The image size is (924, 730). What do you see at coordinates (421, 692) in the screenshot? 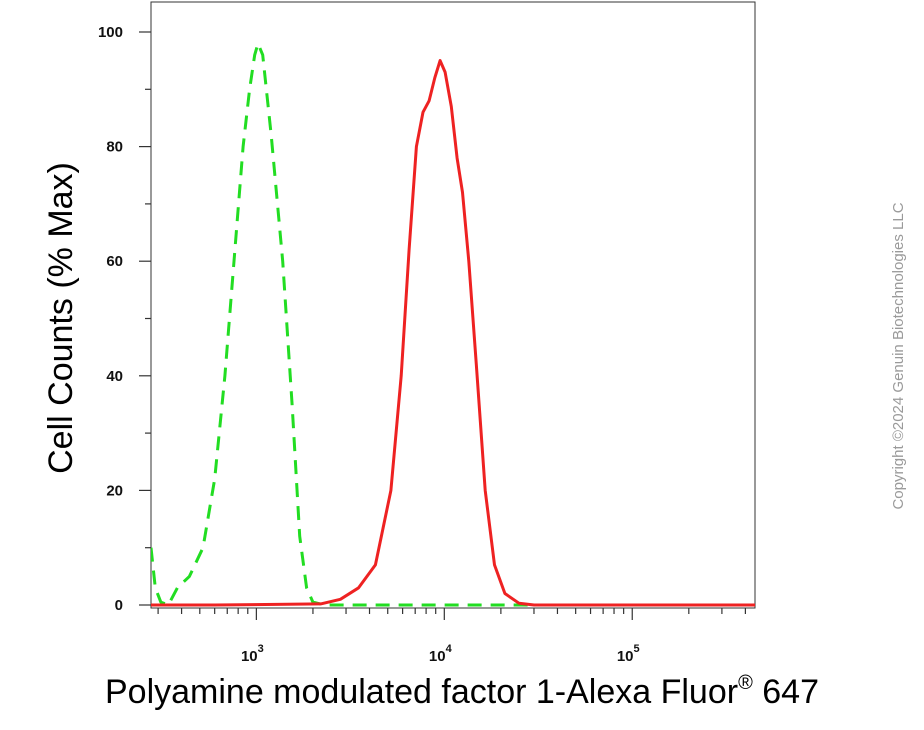
I see `x-axis-title-main: Polyamine modulated factor 1-Alexa Fluor` at bounding box center [421, 692].